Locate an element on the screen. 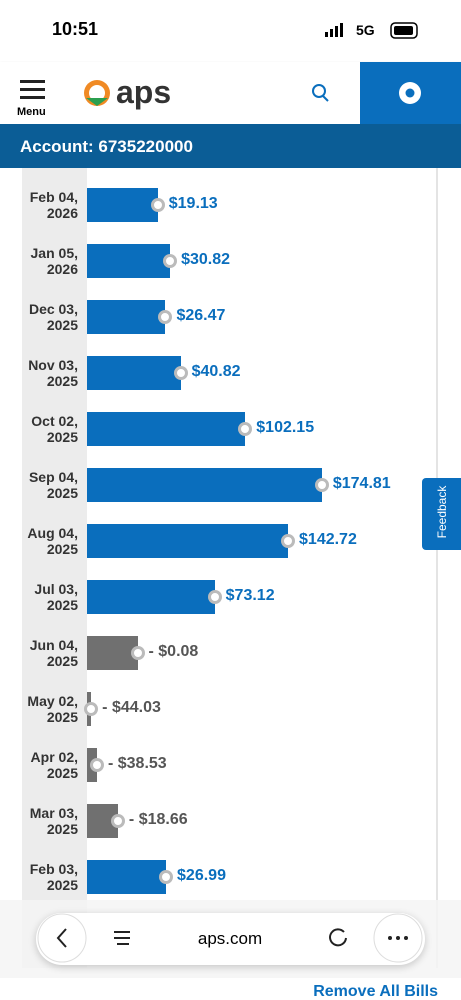 The width and height of the screenshot is (461, 1000). label-column is located at coordinates (54, 568).